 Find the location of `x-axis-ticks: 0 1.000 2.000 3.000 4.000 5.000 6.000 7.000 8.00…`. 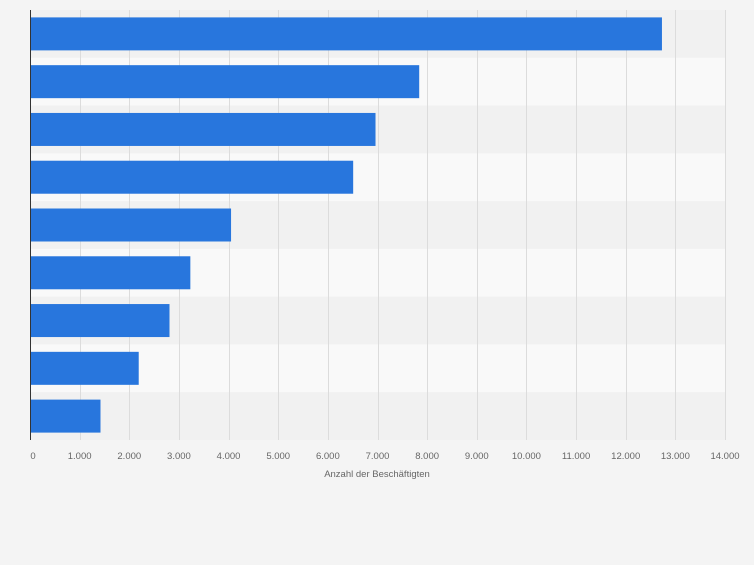

x-axis-ticks: 0 1.000 2.000 3.000 4.000 5.000 6.000 7.000 8.00… is located at coordinates (384, 456).